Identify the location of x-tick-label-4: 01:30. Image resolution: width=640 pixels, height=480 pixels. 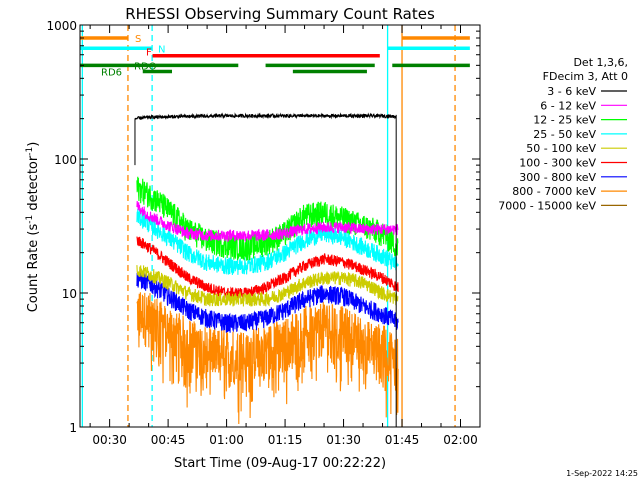
(343, 440).